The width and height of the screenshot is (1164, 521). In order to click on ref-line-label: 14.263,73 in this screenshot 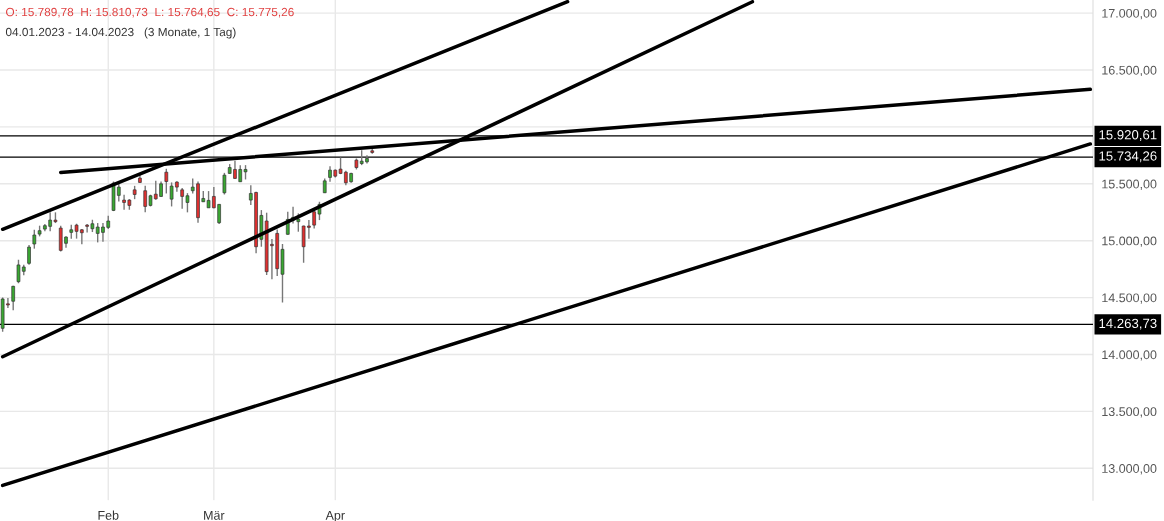, I will do `click(1128, 324)`.